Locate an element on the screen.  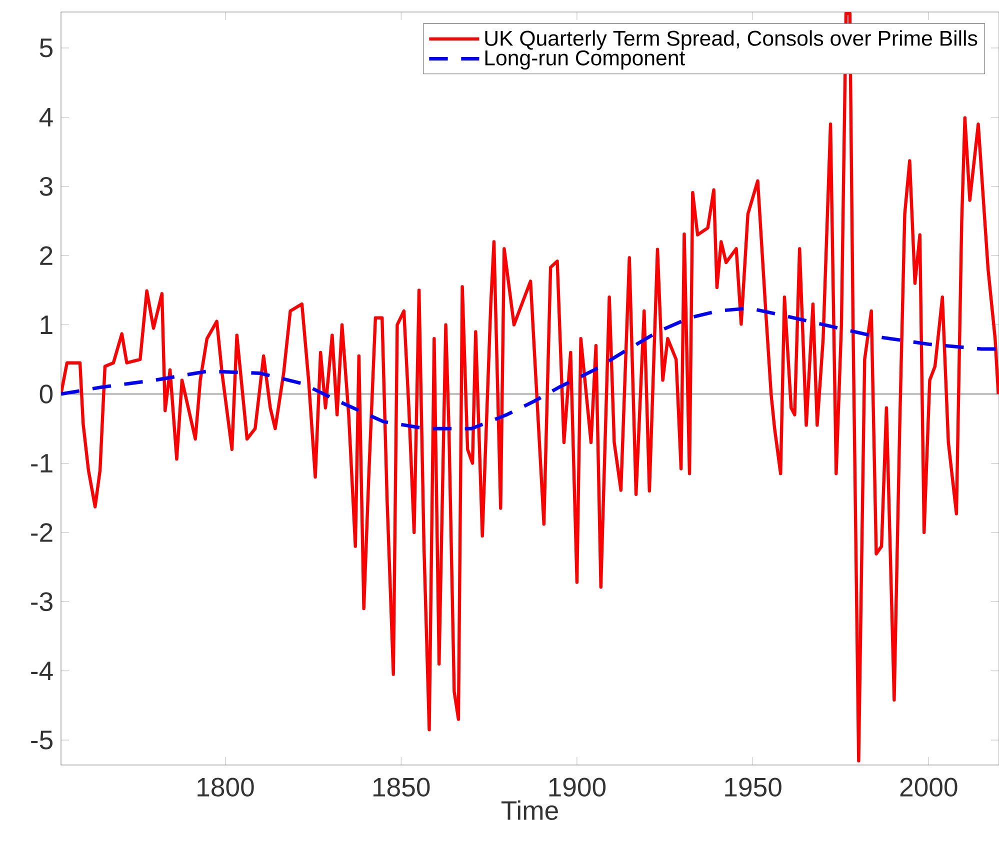
y-tick-label: -1 is located at coordinates (41, 463).